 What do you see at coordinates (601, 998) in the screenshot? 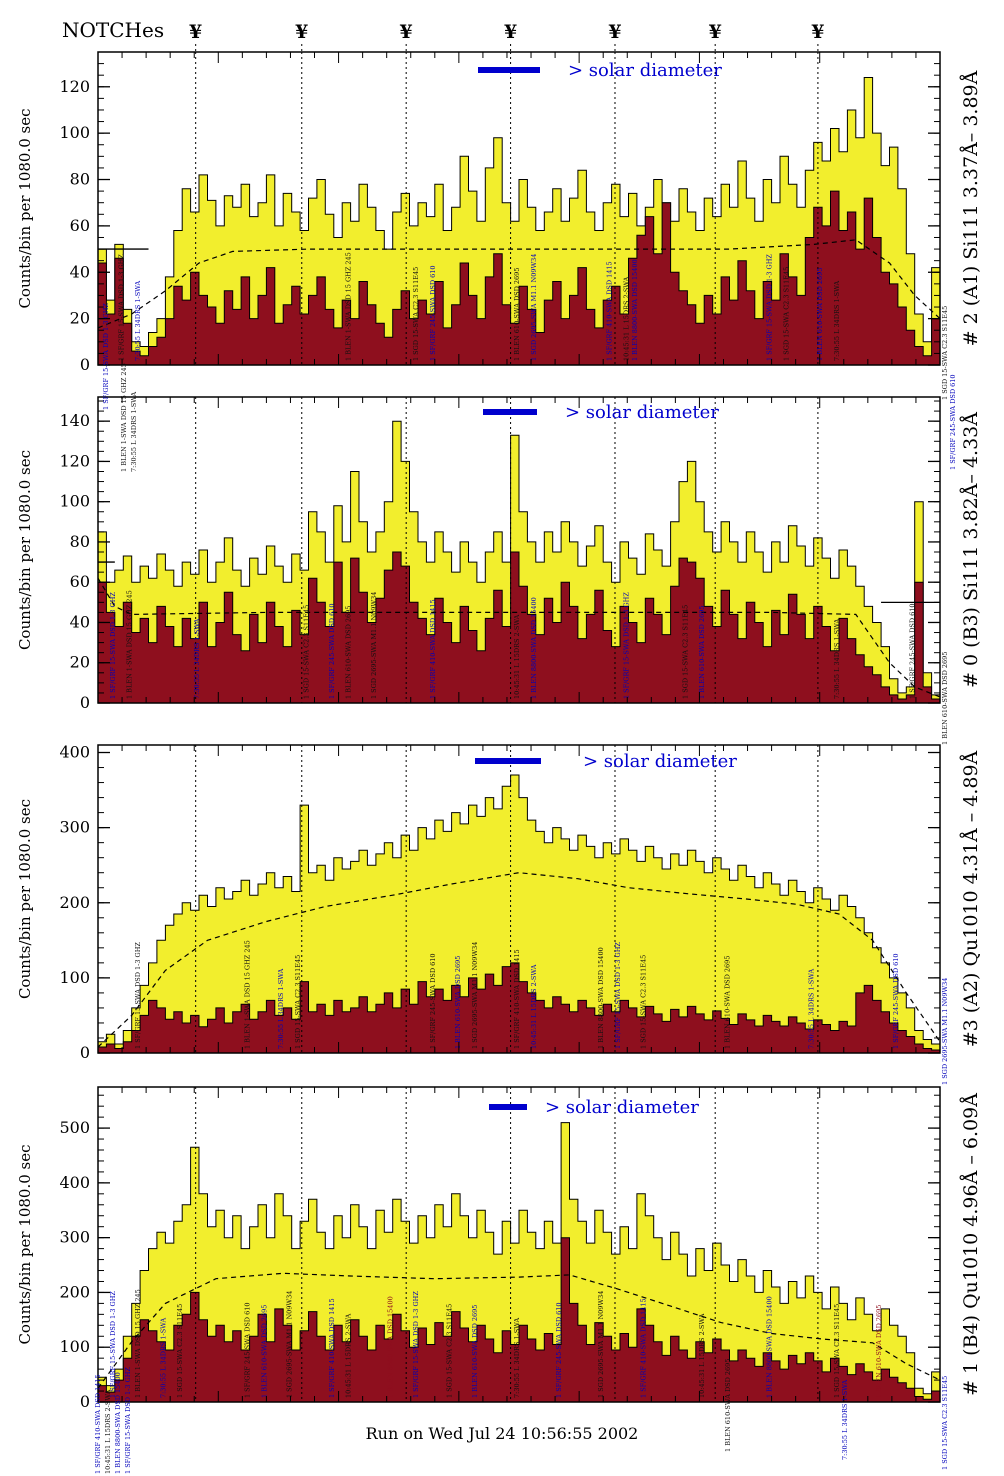
I see `panel-3-event-annotation: 1 BLEN 8800-SWA DSD 15400` at bounding box center [601, 998].